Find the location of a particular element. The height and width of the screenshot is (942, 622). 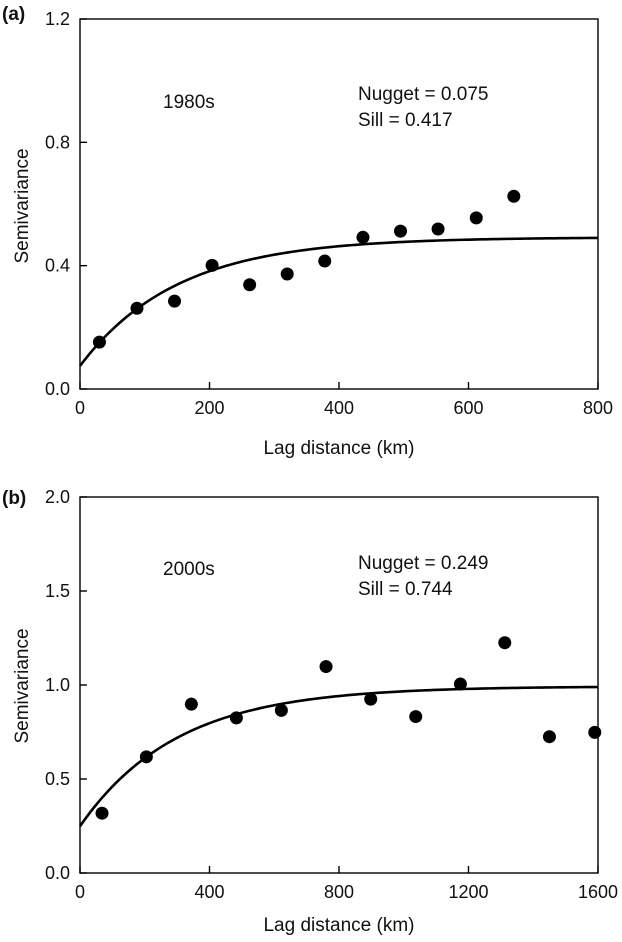

period-label: 2000s is located at coordinates (189, 569).